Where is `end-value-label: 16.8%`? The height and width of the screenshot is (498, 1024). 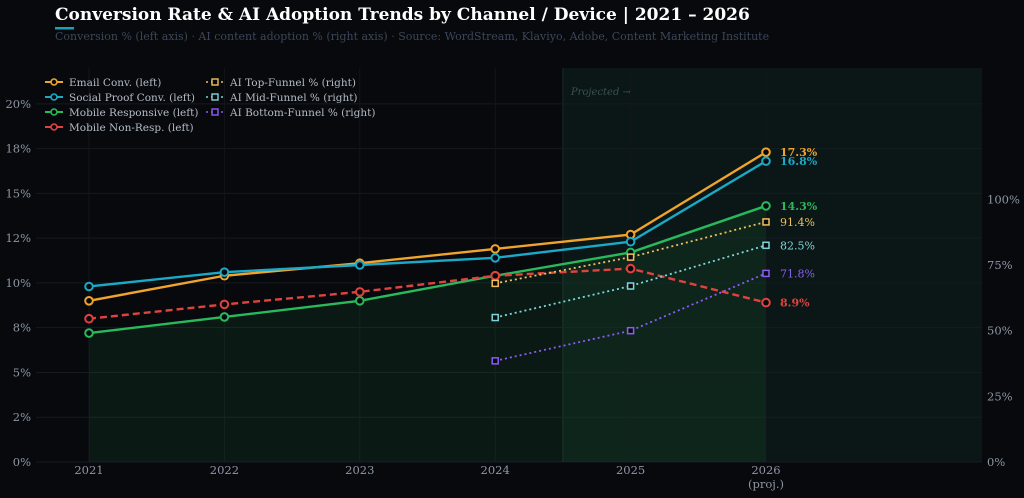 end-value-label: 16.8% is located at coordinates (799, 161).